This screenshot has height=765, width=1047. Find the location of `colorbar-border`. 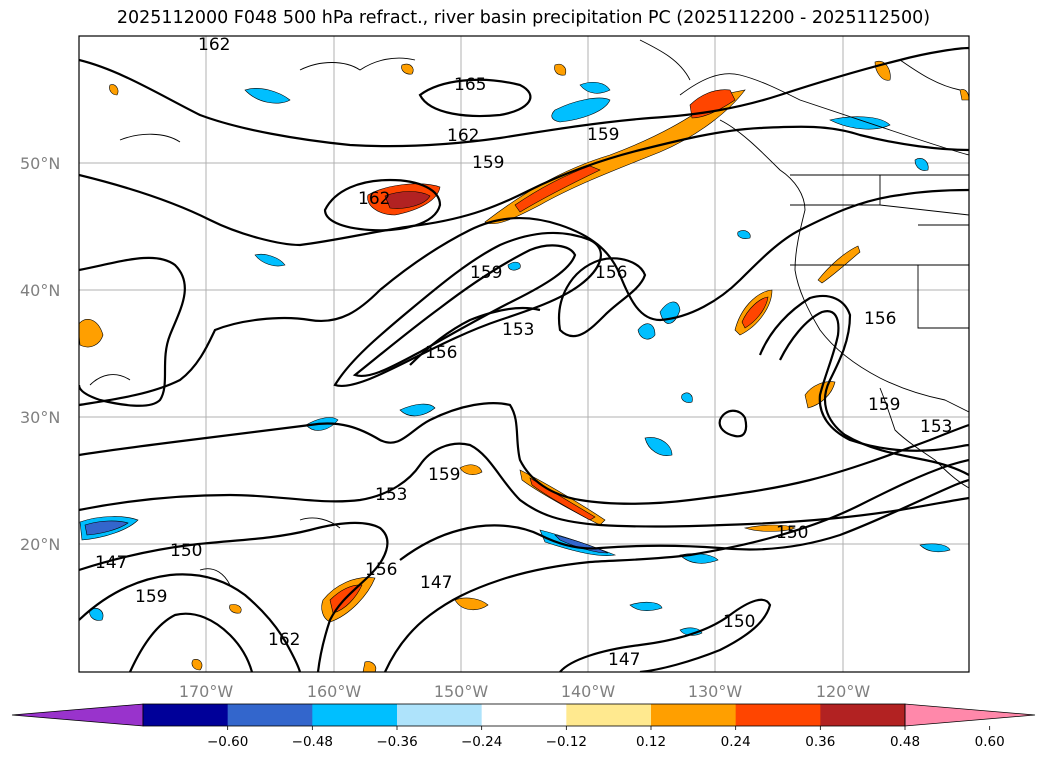

colorbar-border is located at coordinates (524, 715).